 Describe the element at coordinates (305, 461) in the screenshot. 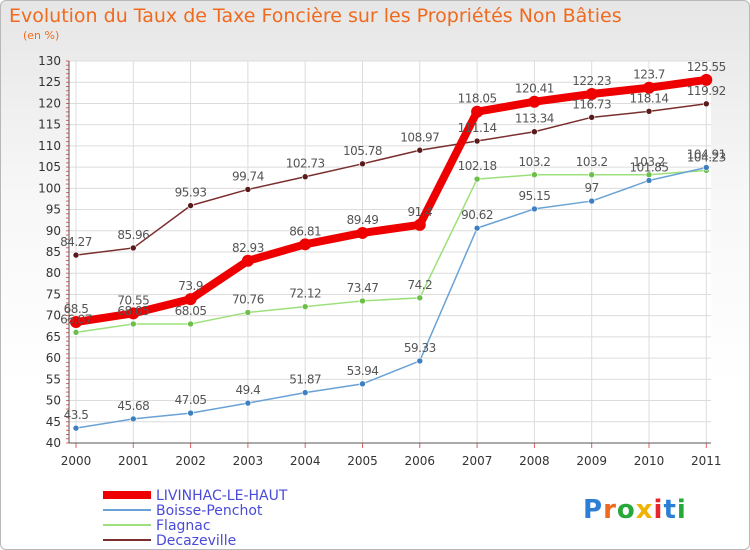

I see `x-tick-label: 2004` at that location.